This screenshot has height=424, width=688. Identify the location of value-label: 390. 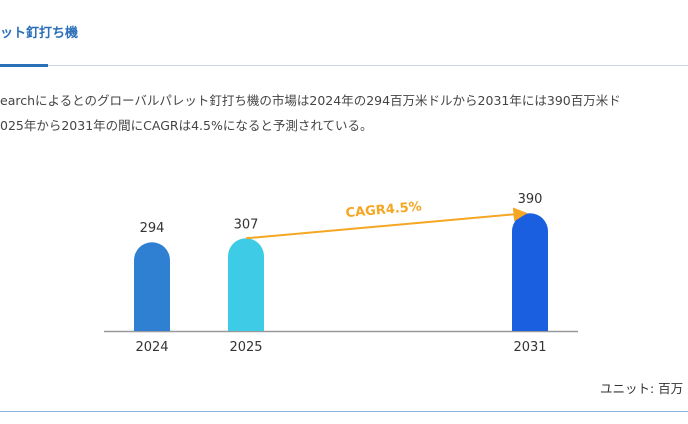
(530, 199).